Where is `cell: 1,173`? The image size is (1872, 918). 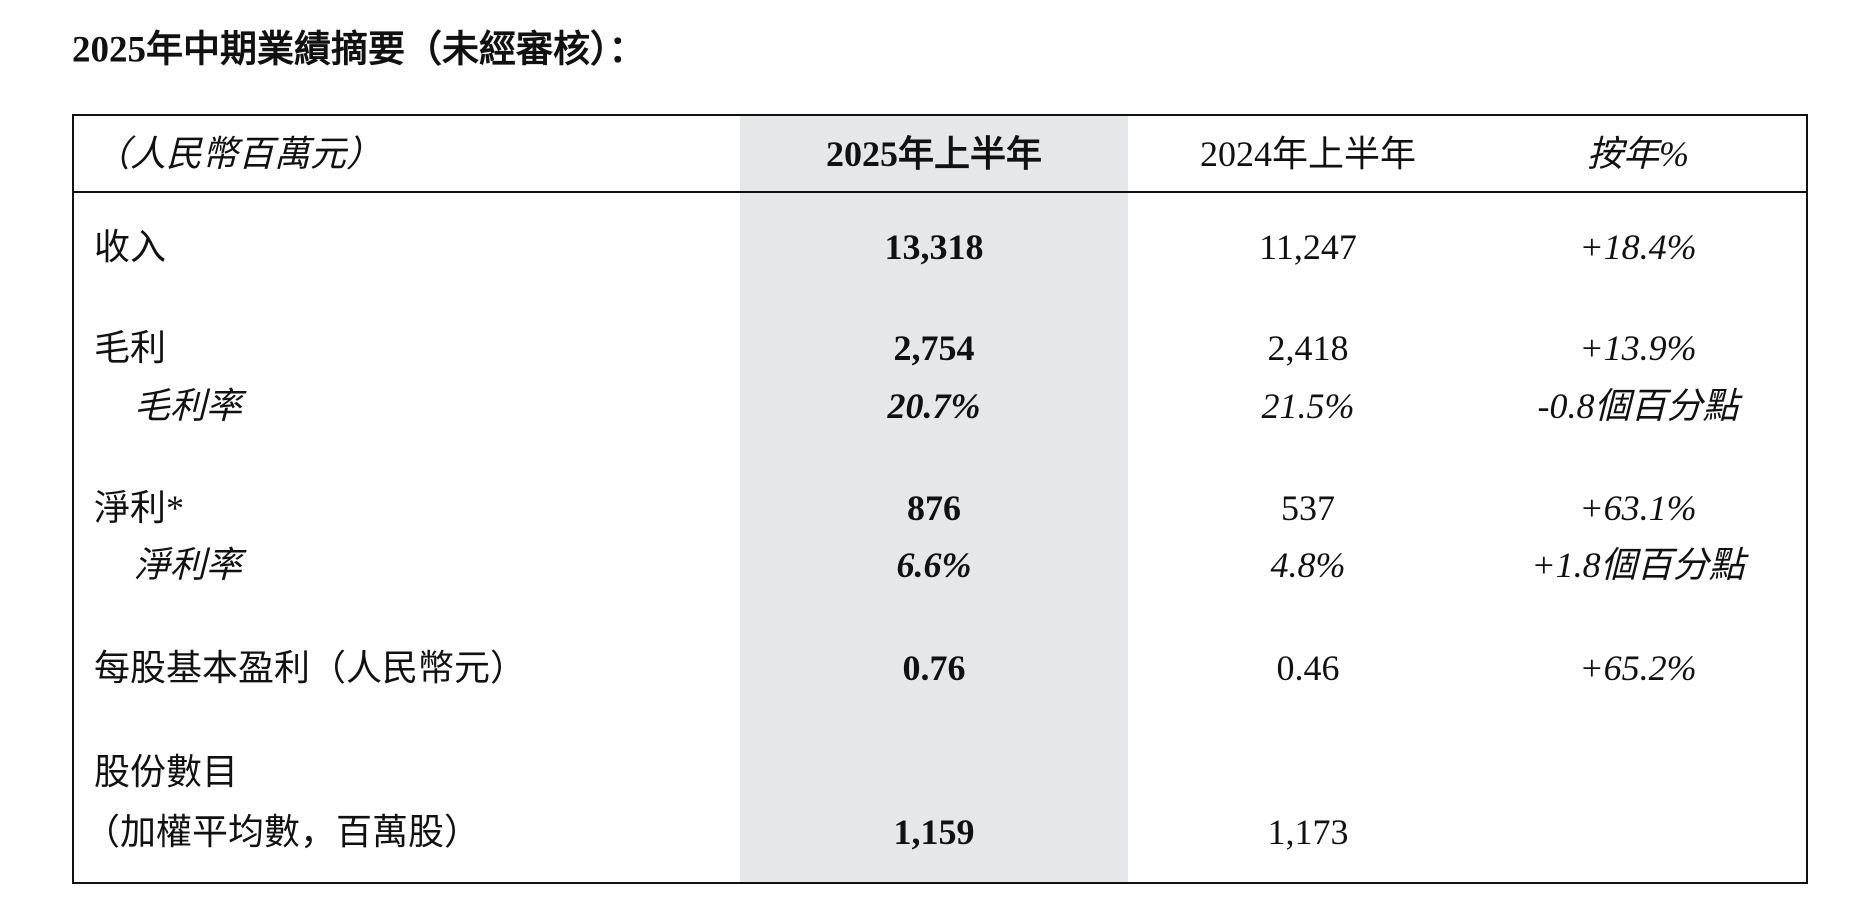 cell: 1,173 is located at coordinates (1308, 832).